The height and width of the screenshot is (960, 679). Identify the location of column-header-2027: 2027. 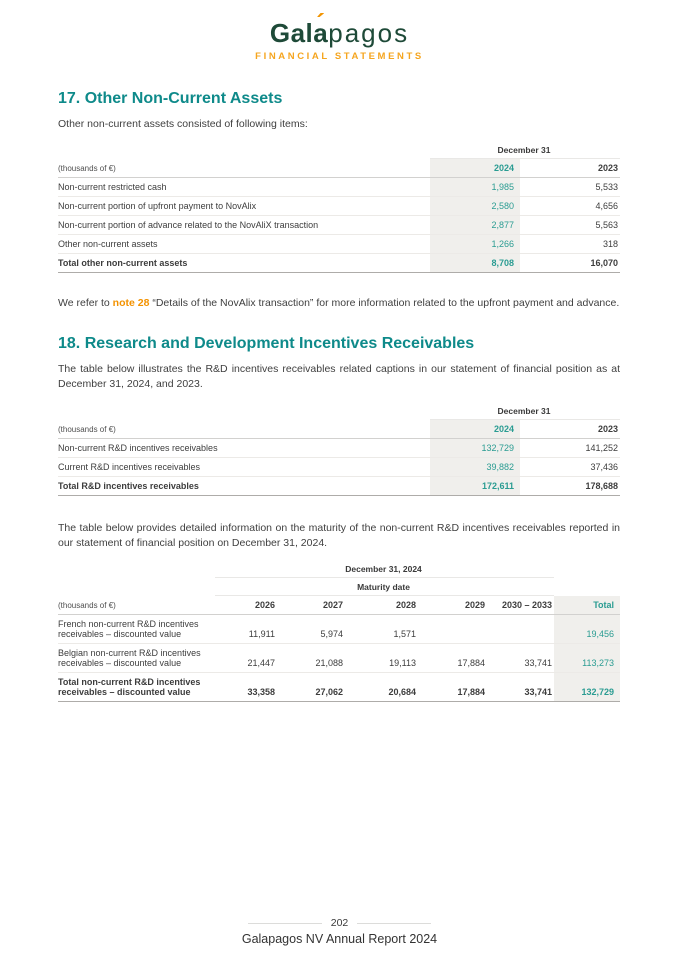
(311, 605).